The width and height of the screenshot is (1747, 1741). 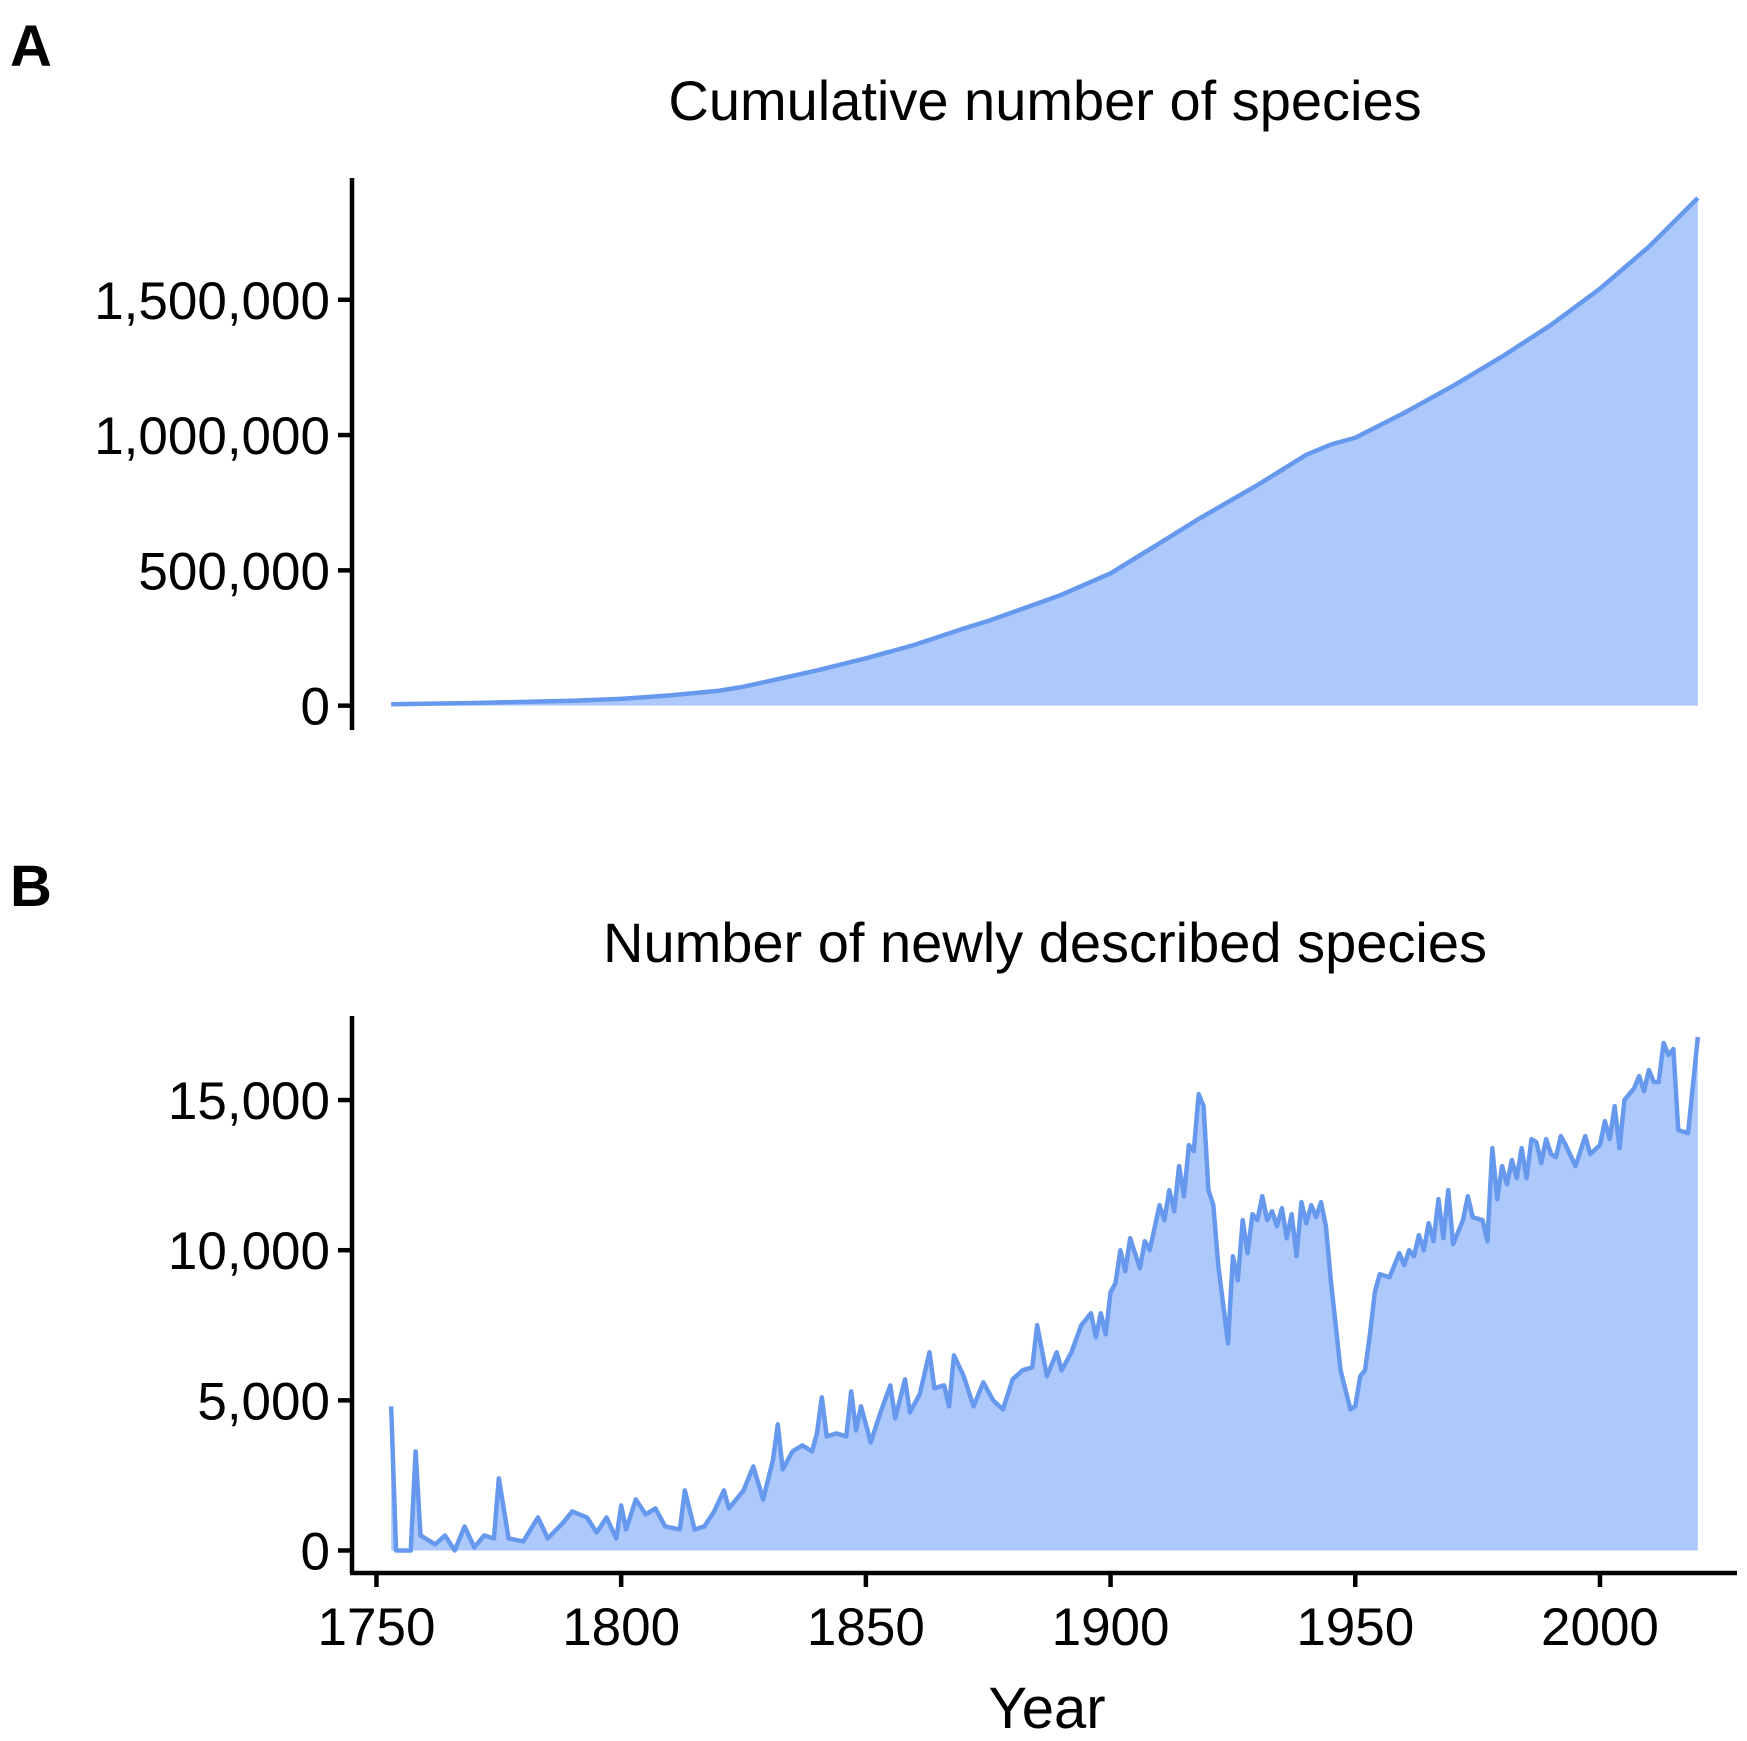 What do you see at coordinates (249, 1251) in the screenshot?
I see `y-tick-label: 10,000` at bounding box center [249, 1251].